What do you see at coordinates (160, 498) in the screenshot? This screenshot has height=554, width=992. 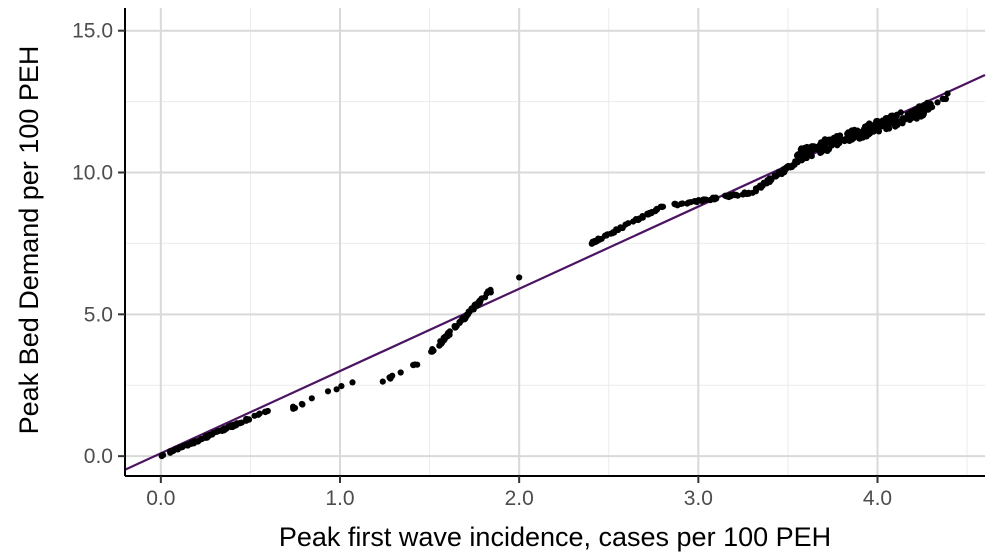 I see `x-tick-label: 0.0` at bounding box center [160, 498].